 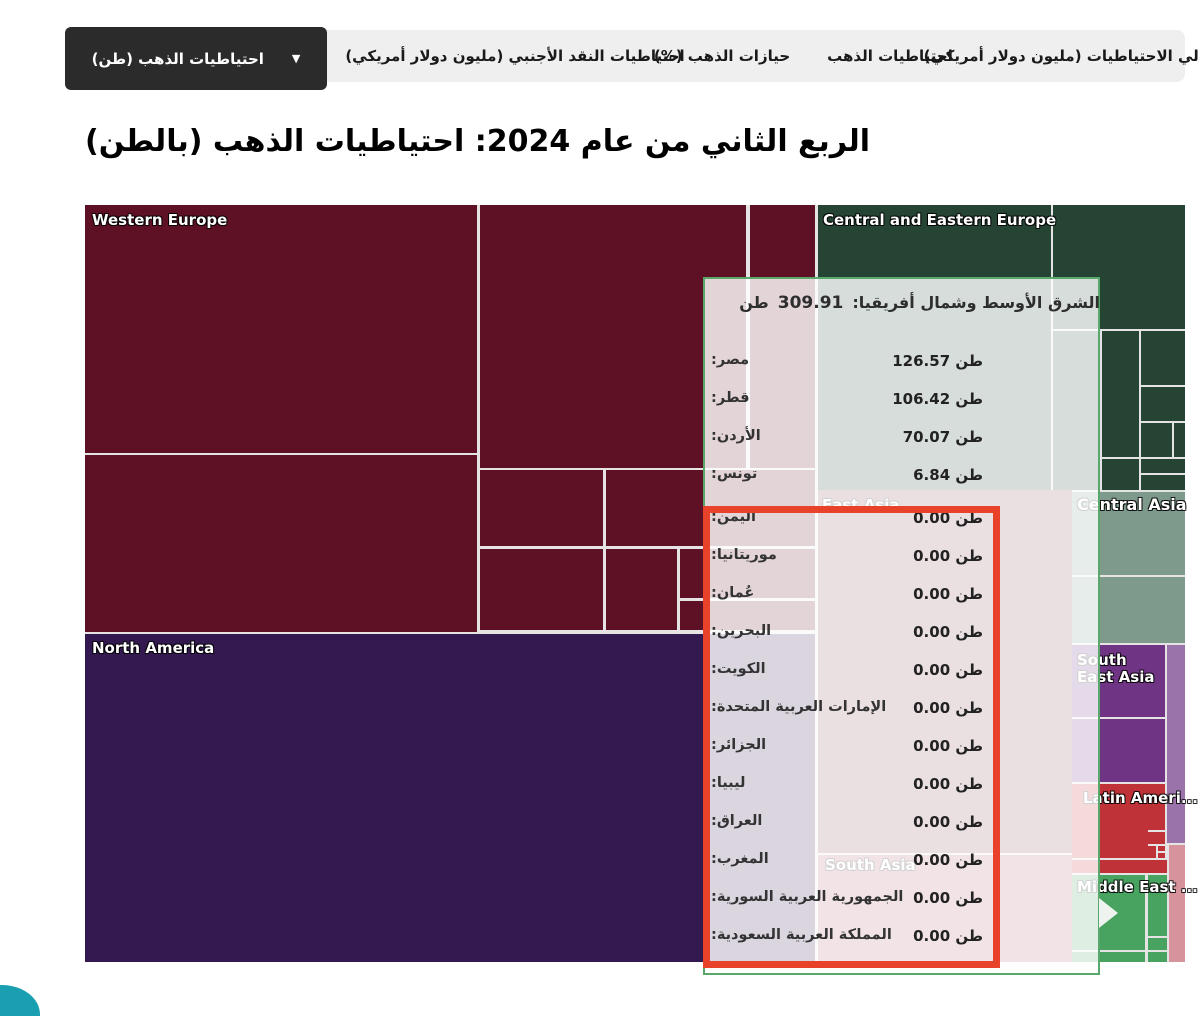 What do you see at coordinates (754, 302) in the screenshot?
I see `tooltip-header-unit: طن` at bounding box center [754, 302].